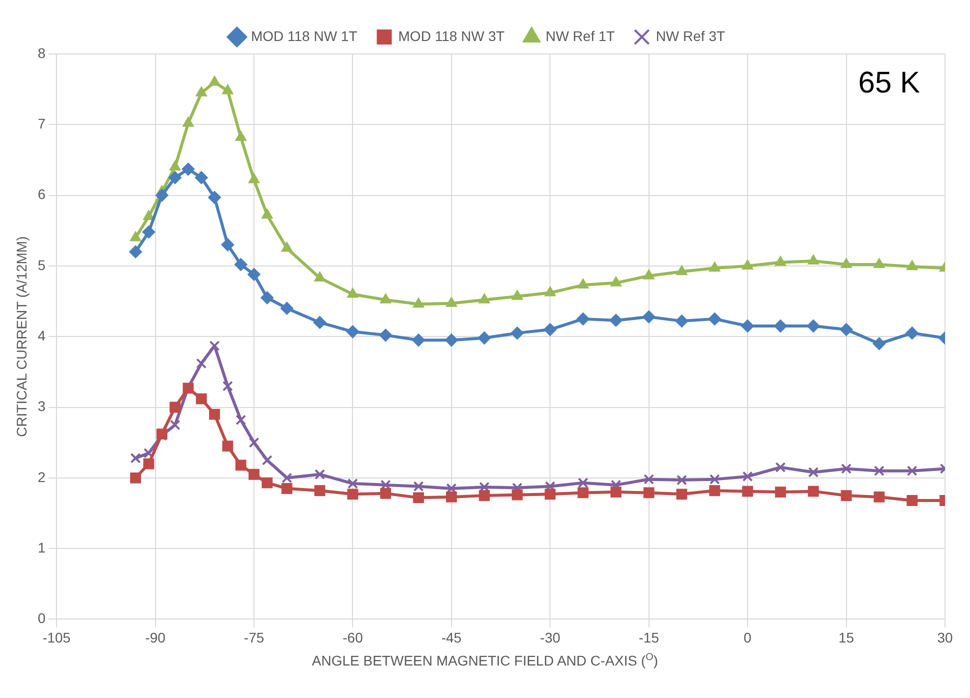 This screenshot has height=698, width=970. Describe the element at coordinates (748, 637) in the screenshot. I see `x-tick-label: 0` at that location.